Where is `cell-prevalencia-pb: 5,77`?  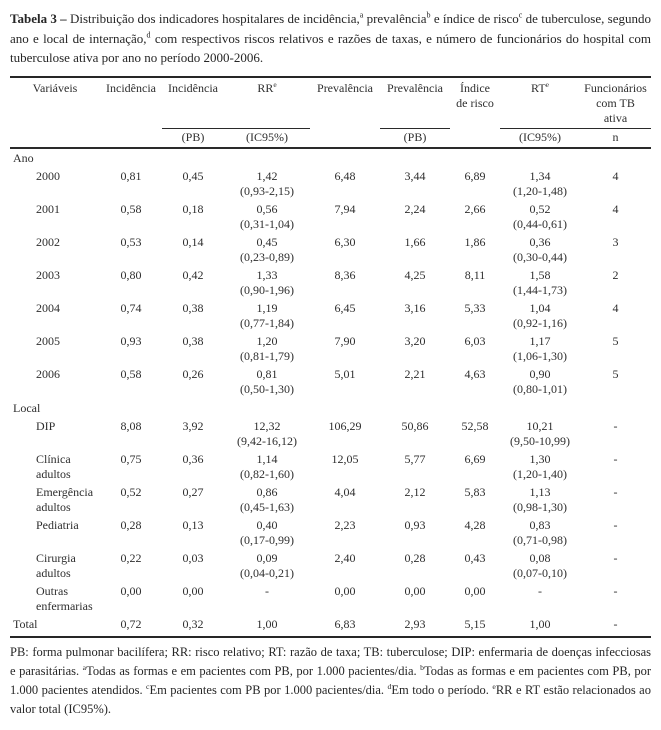 cell-prevalencia-pb: 5,77 is located at coordinates (415, 458).